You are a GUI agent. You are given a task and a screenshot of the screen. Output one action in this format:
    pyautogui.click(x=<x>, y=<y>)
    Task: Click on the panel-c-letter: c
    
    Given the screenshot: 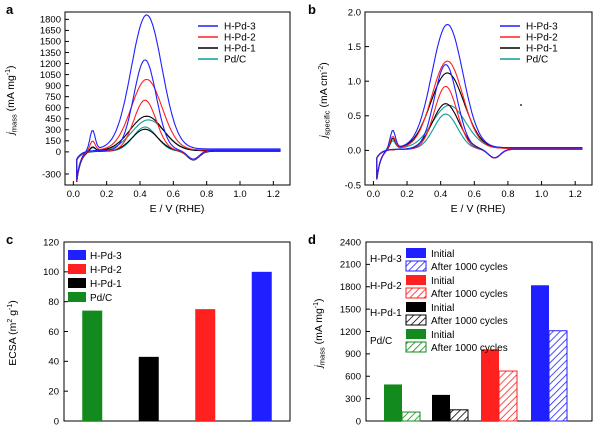 What is the action you would take?
    pyautogui.click(x=9, y=239)
    